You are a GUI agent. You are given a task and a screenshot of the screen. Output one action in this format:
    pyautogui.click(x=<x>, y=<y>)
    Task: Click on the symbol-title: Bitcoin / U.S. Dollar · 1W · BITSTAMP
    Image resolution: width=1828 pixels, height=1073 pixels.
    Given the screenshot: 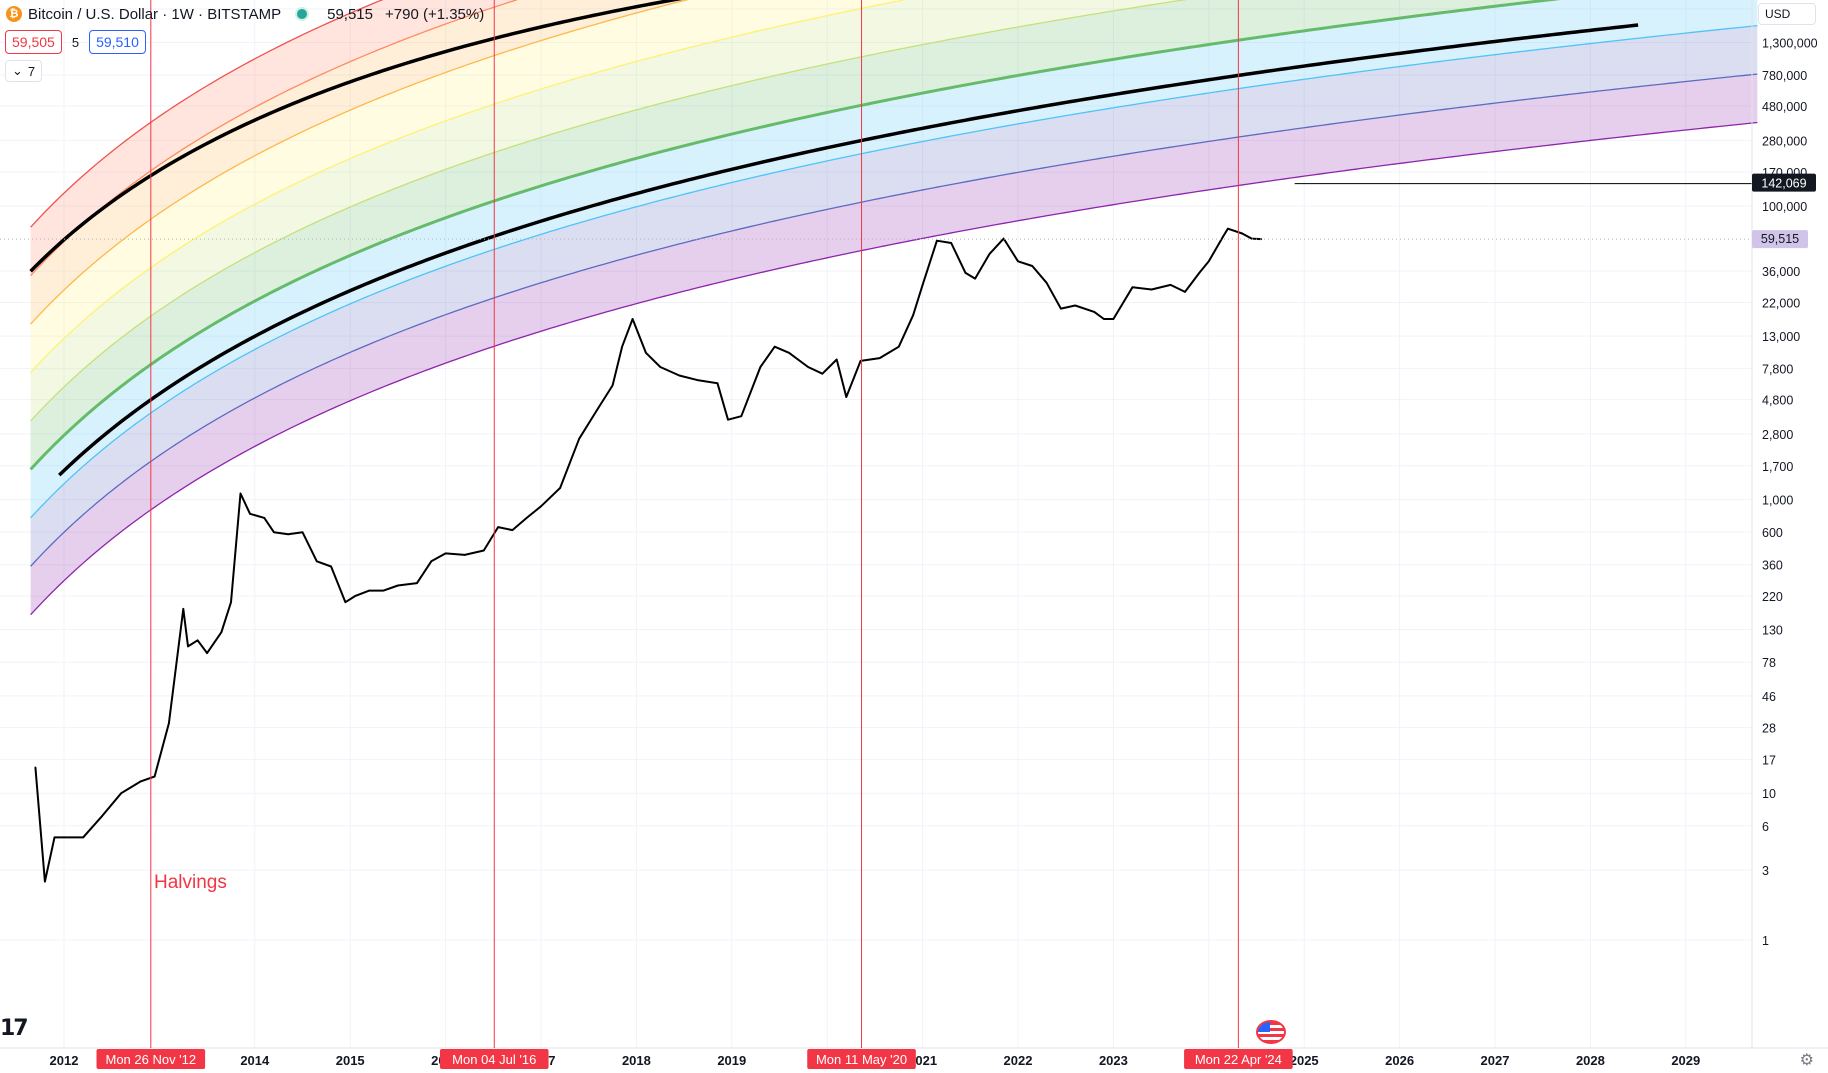 What is the action you would take?
    pyautogui.click(x=155, y=14)
    